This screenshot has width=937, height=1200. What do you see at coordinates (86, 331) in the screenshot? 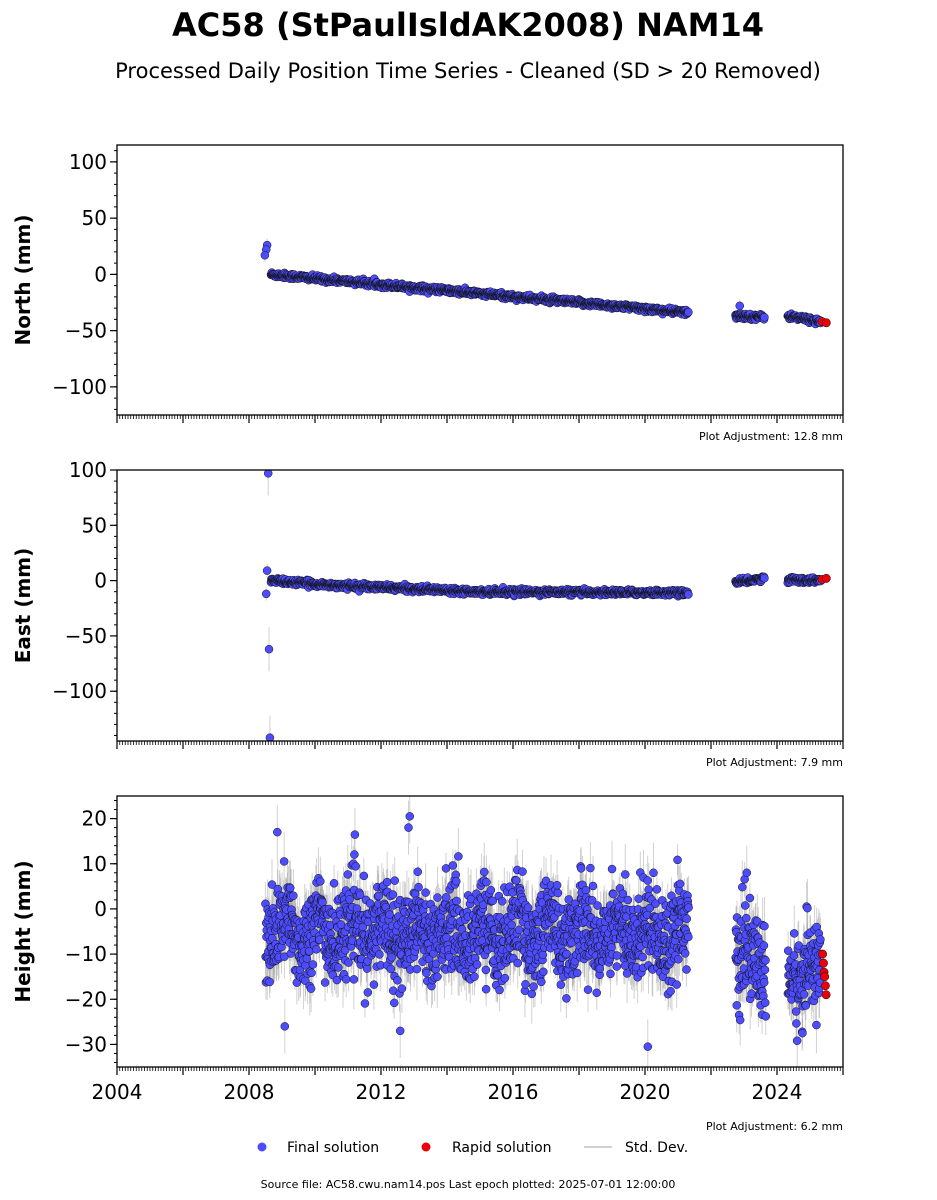
I see `y-tick-label: −50` at bounding box center [86, 331].